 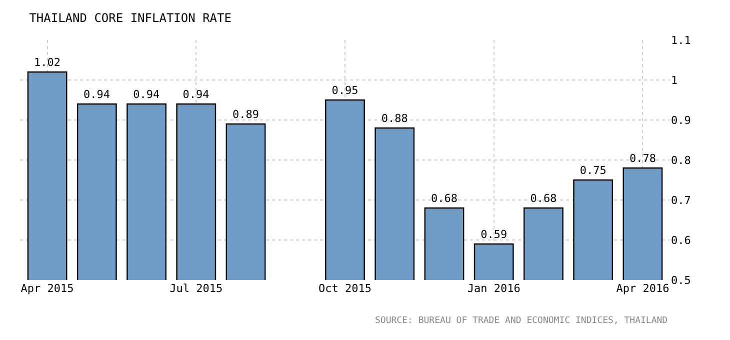 What do you see at coordinates (642, 158) in the screenshot?
I see `data-label: 0.78` at bounding box center [642, 158].